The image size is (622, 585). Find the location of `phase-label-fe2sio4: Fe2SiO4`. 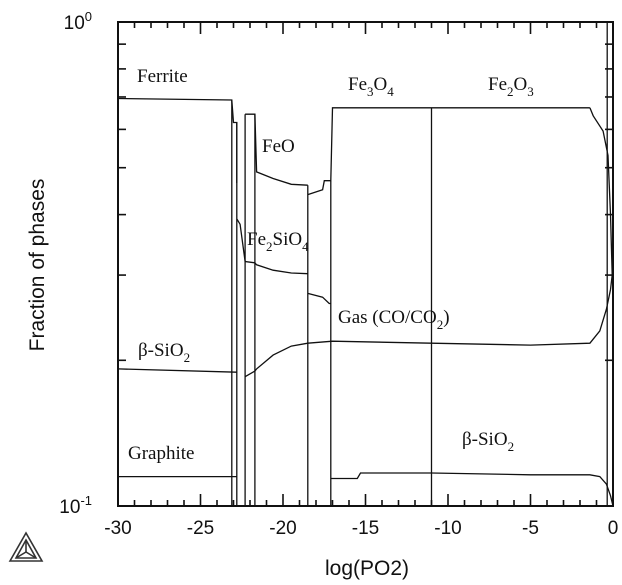

phase-label-fe2sio4: Fe2SiO4 is located at coordinates (278, 241).